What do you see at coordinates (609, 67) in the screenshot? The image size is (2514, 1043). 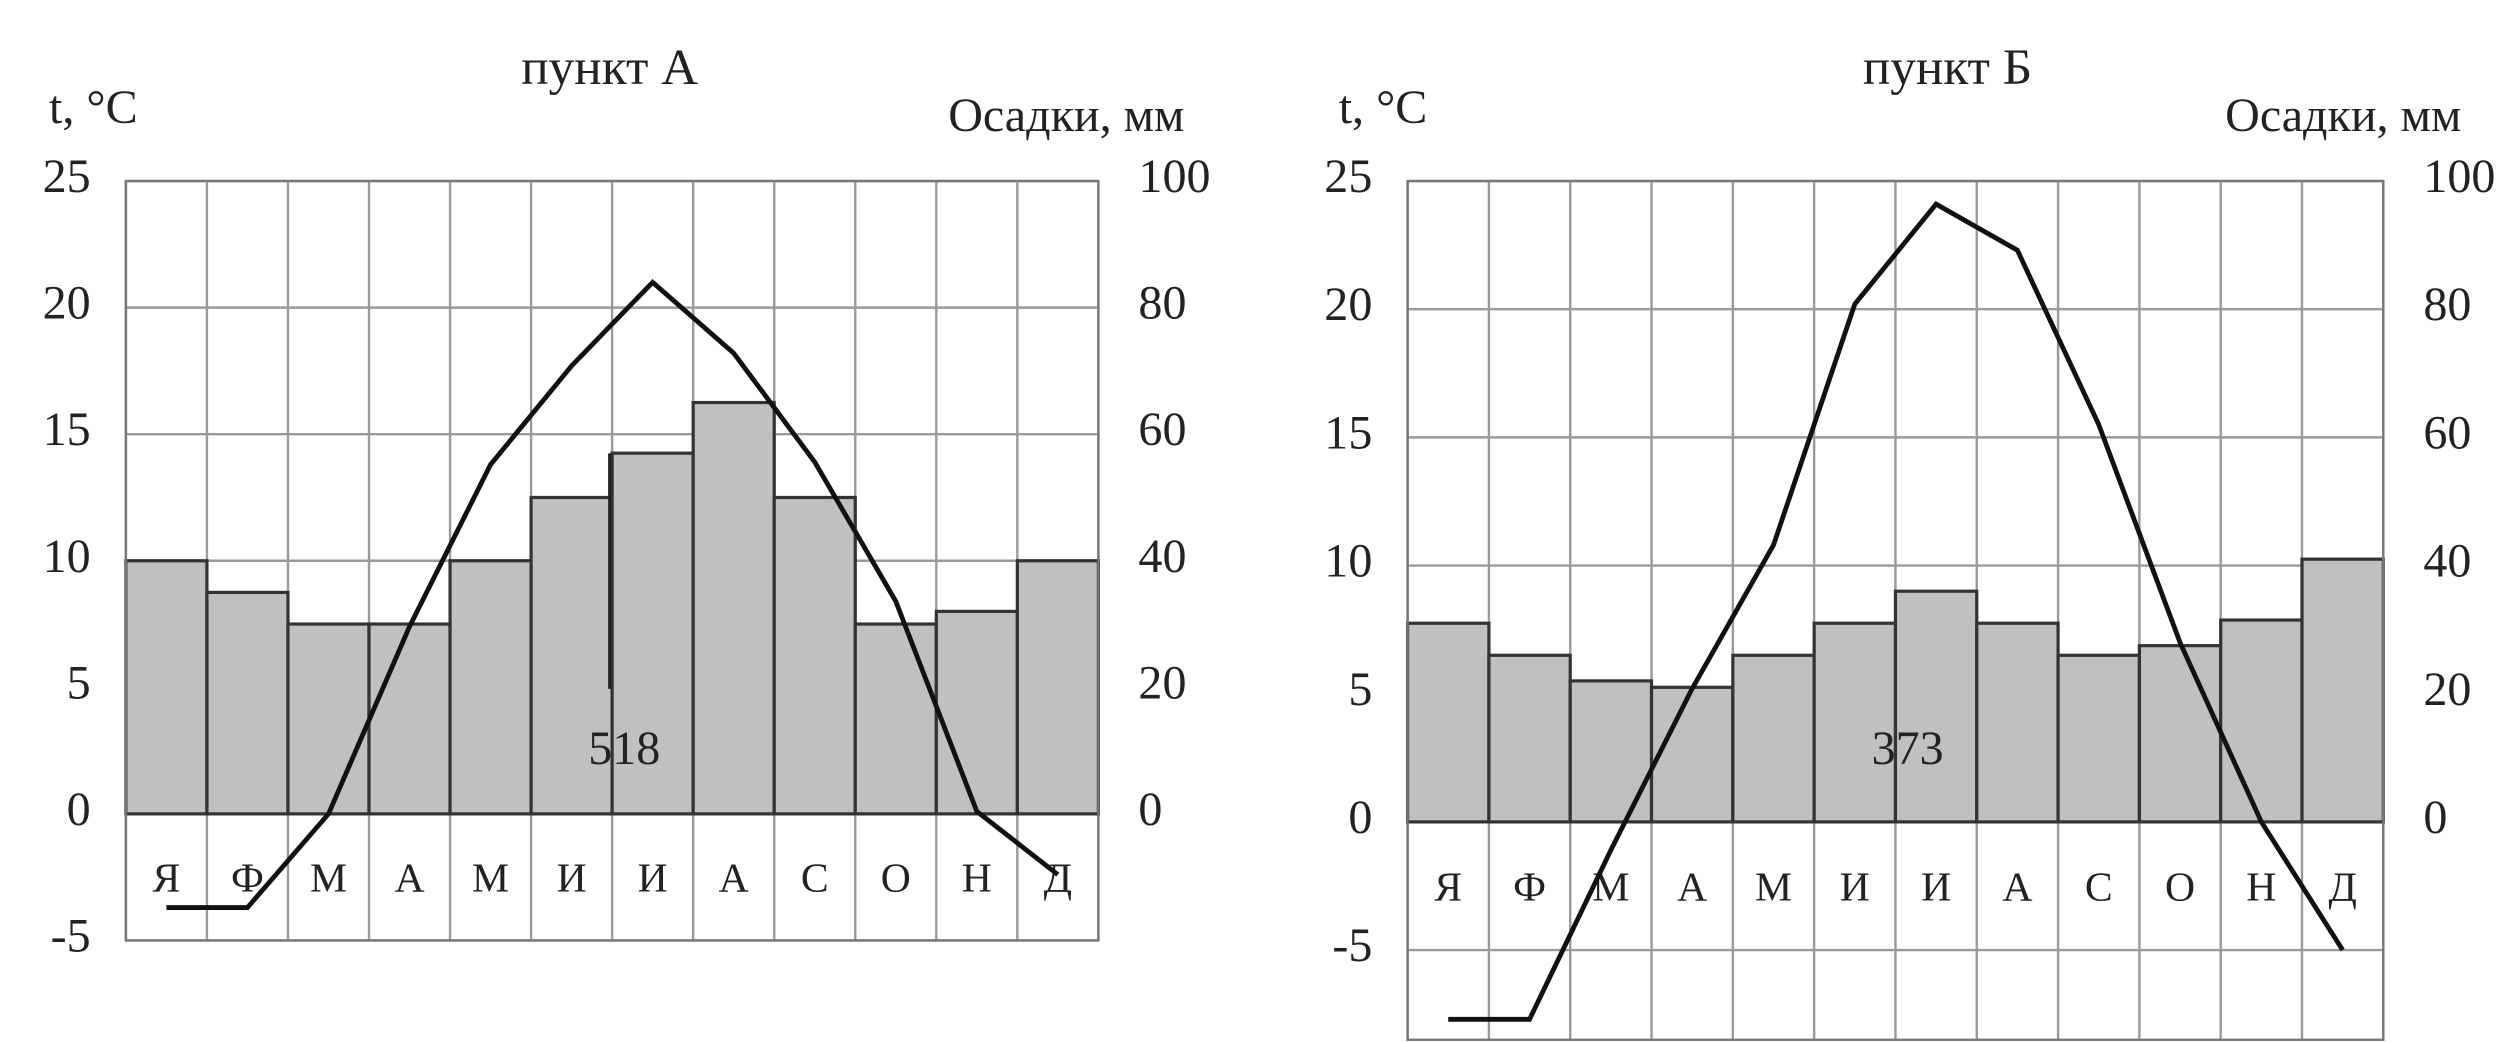 I see `chart-title: пункт А` at bounding box center [609, 67].